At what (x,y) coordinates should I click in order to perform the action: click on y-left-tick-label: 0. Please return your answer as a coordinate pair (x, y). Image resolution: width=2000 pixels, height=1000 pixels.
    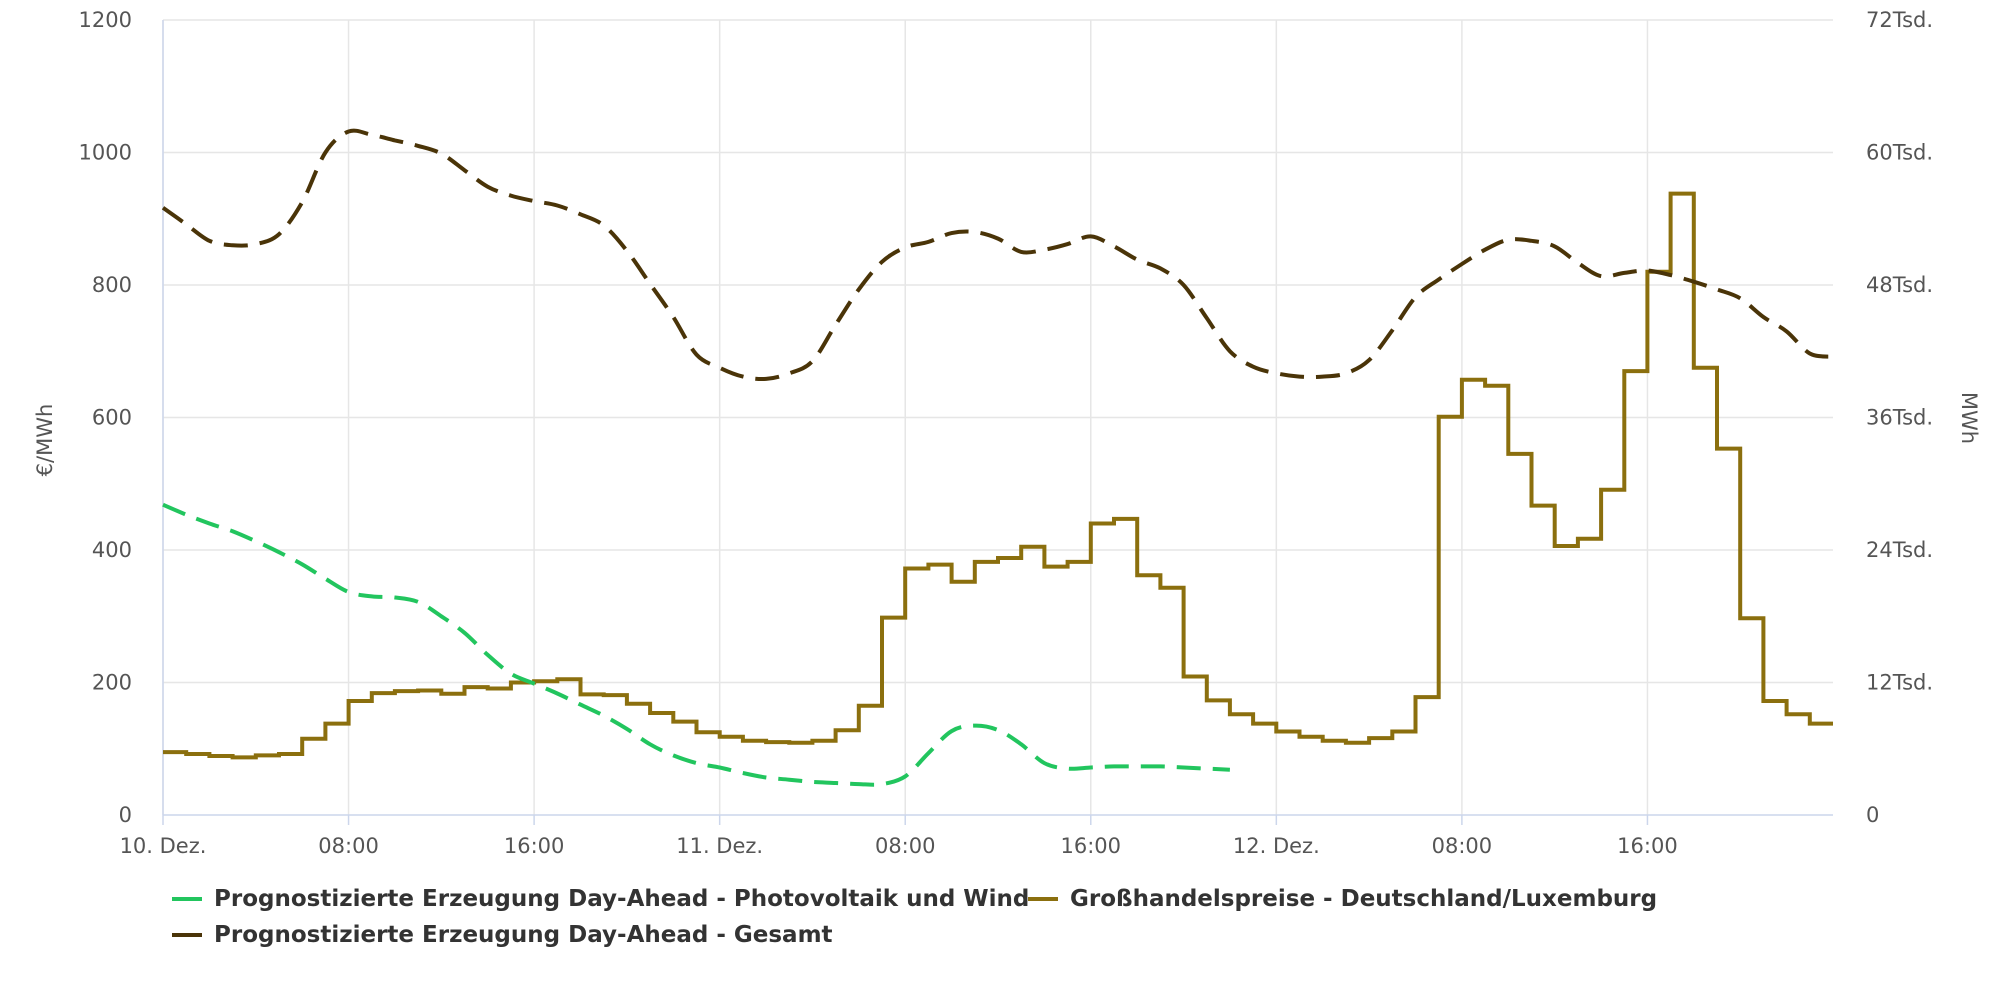
    Looking at the image, I should click on (125, 815).